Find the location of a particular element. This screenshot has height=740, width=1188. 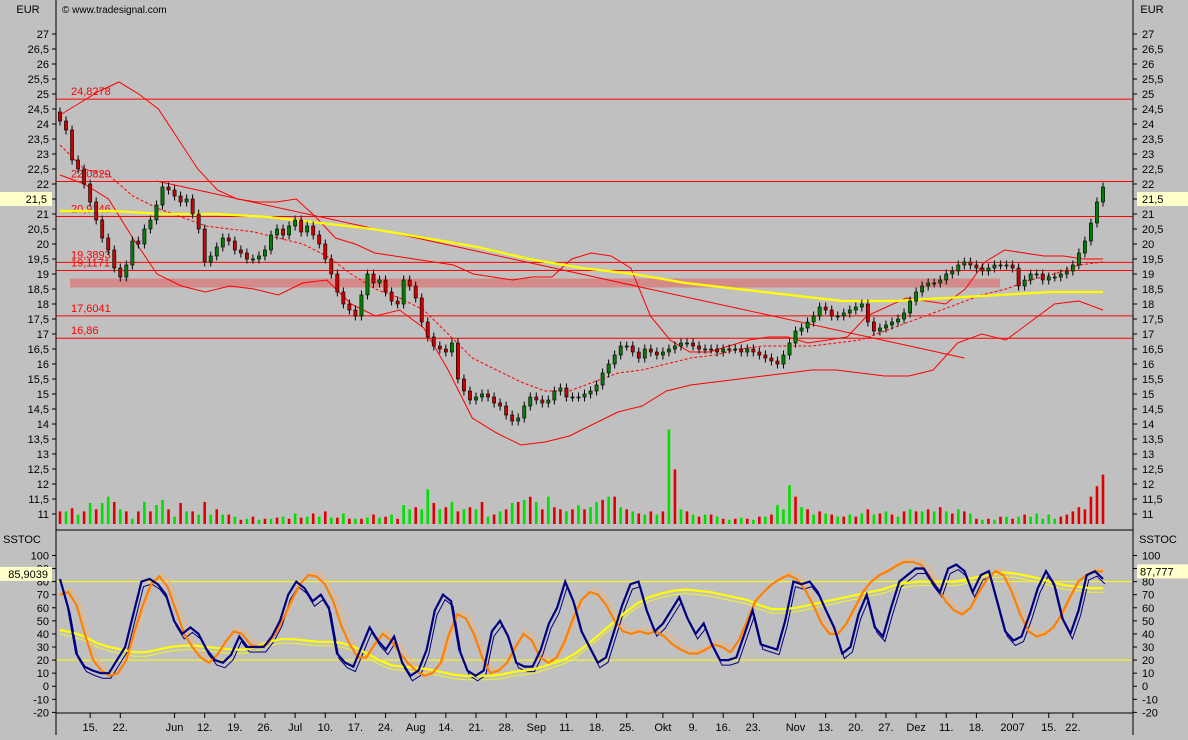

price-tick-label-left: 16 is located at coordinates (43, 365).